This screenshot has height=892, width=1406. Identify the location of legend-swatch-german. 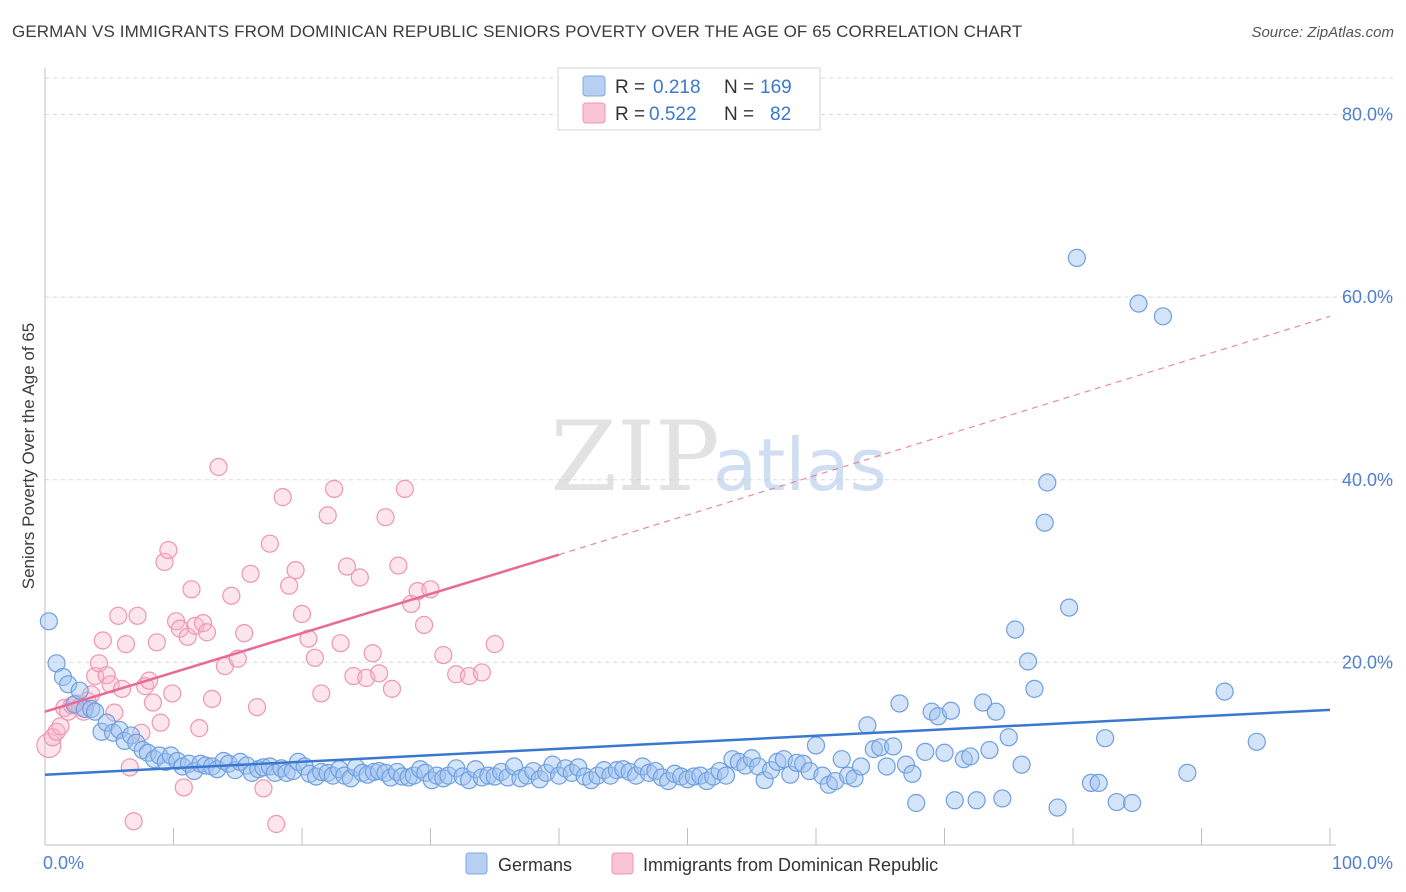
(594, 86).